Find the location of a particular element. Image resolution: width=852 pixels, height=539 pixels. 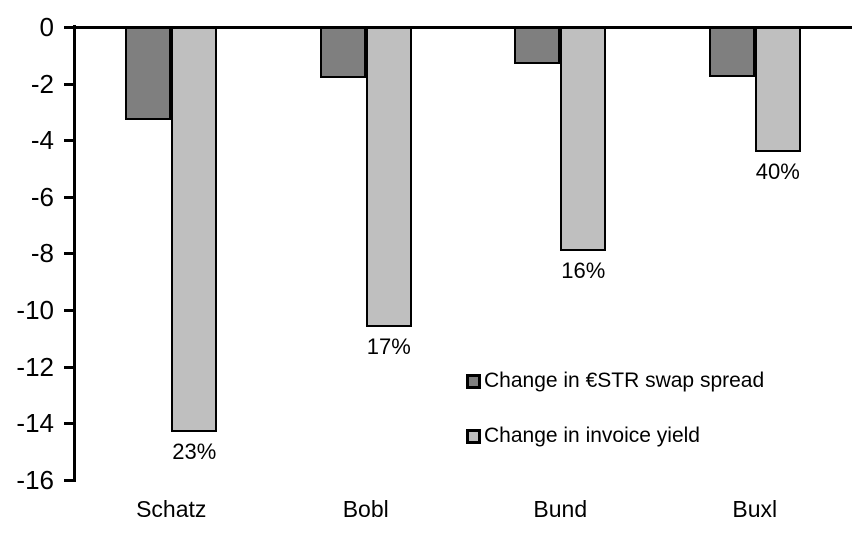

y-tick-label: -16 is located at coordinates (35, 479).